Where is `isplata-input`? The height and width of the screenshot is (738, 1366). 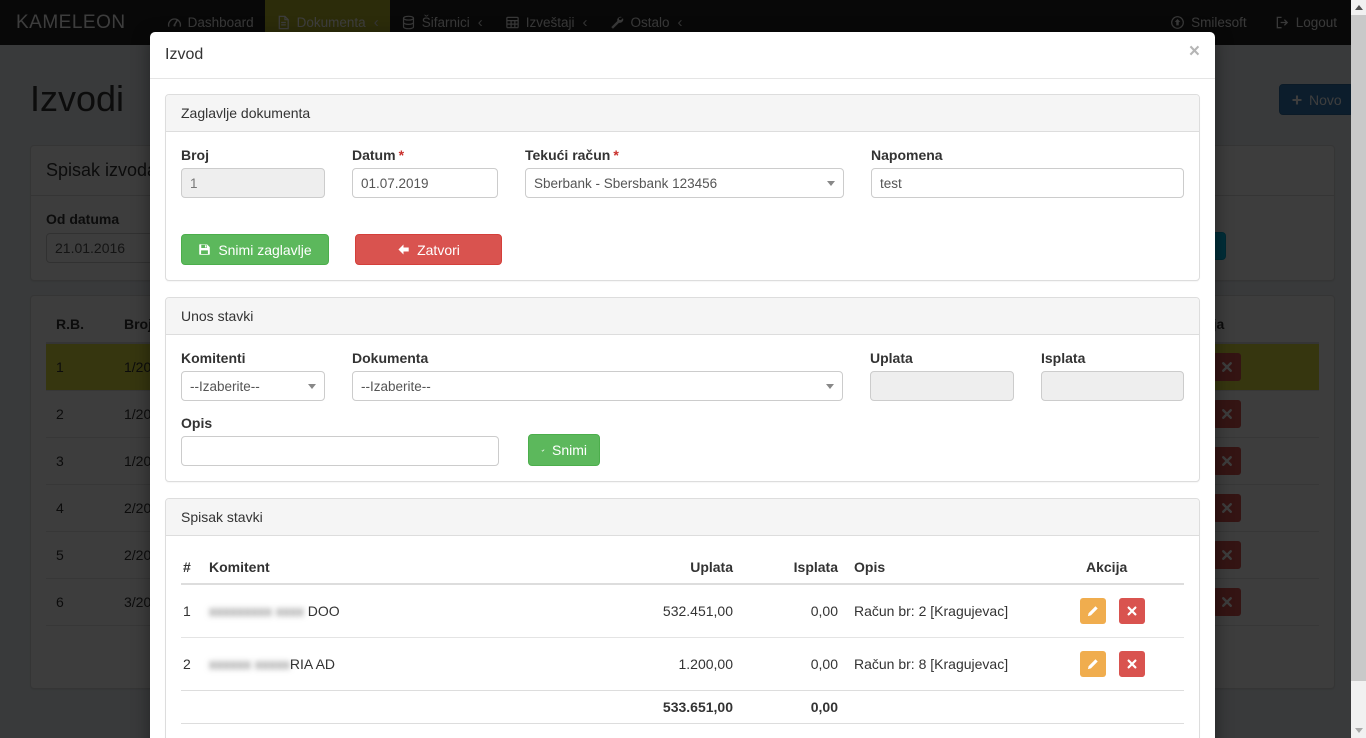
isplata-input is located at coordinates (1112, 386).